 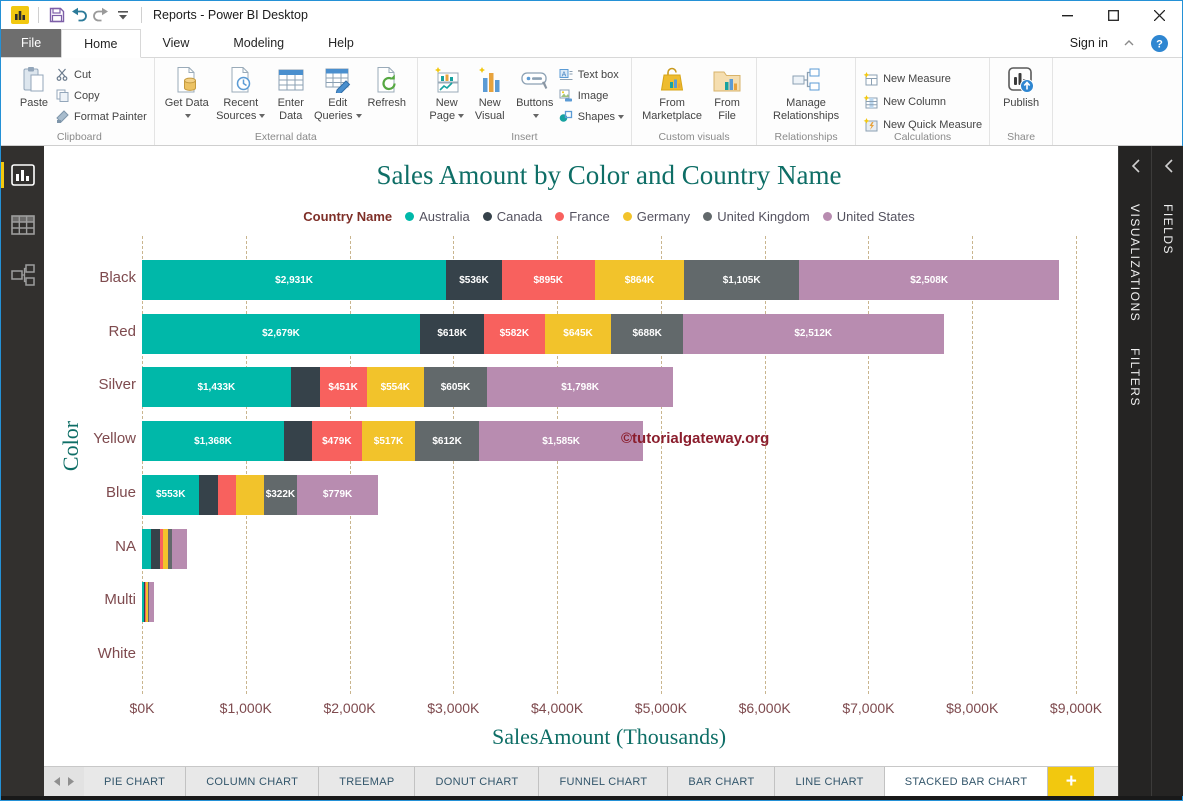 I want to click on bar-segment: $1,585K, so click(x=561, y=441).